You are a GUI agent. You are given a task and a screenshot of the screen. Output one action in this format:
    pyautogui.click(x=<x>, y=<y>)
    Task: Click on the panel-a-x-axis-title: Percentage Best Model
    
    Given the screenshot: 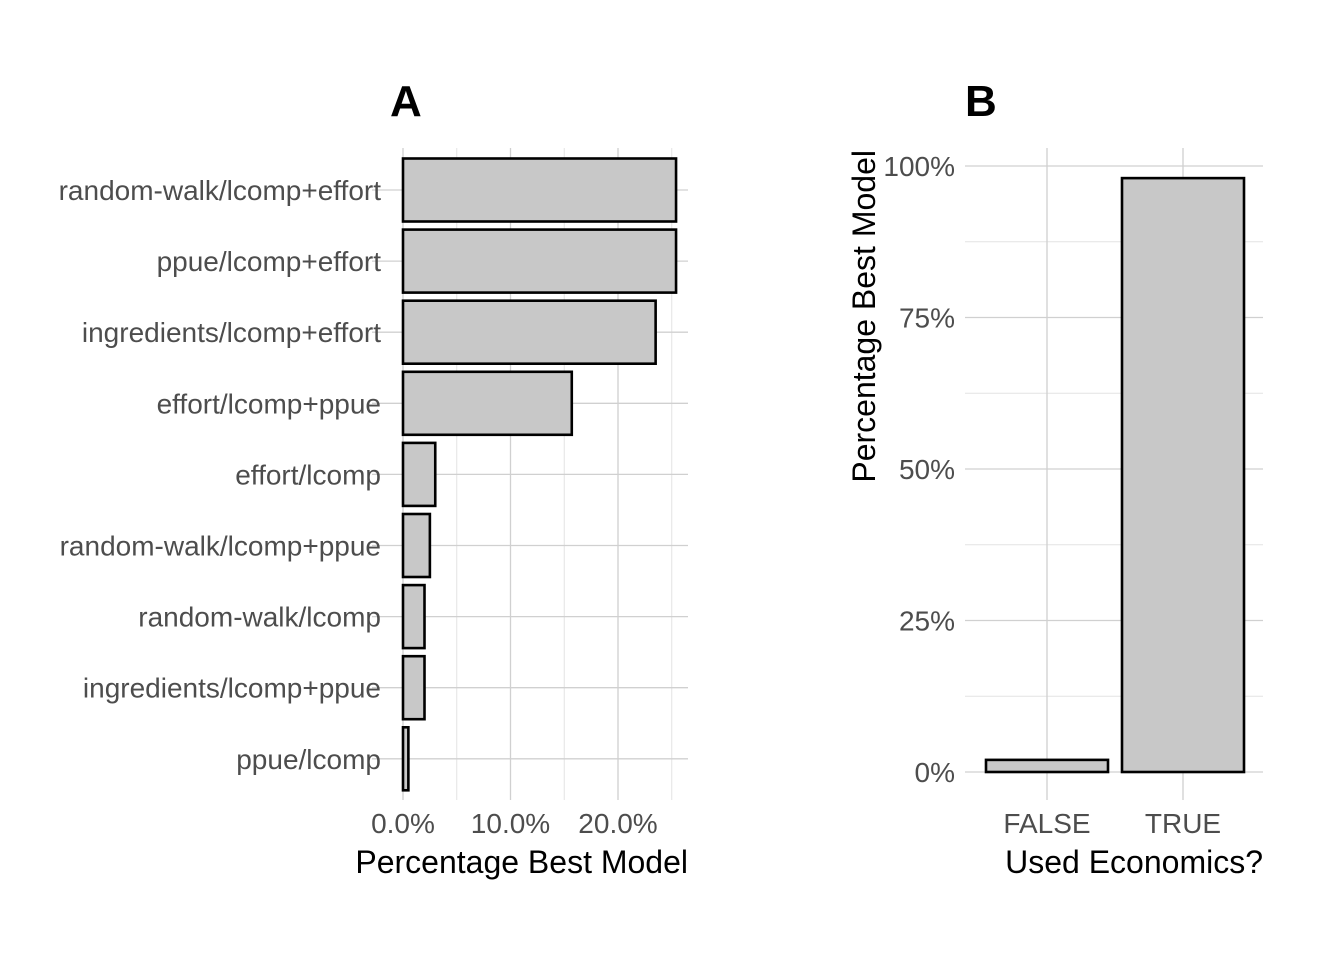 What is the action you would take?
    pyautogui.click(x=521, y=862)
    